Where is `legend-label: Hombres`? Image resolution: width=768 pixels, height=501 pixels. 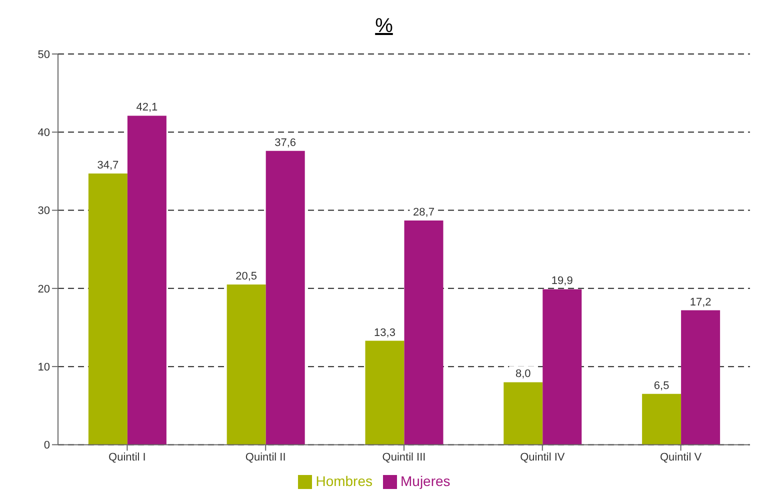 legend-label: Hombres is located at coordinates (344, 480).